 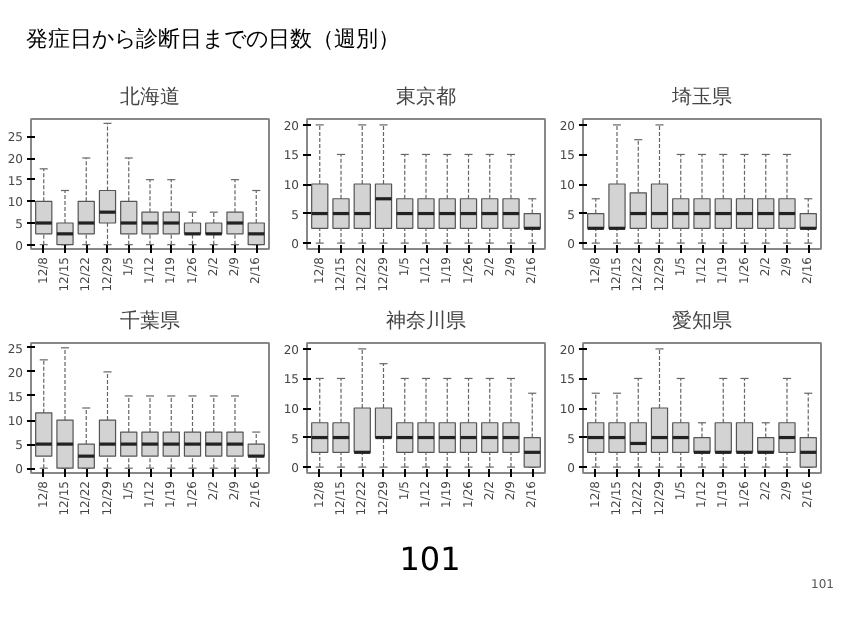 I want to click on chart-title: 北海道, so click(x=150, y=97).